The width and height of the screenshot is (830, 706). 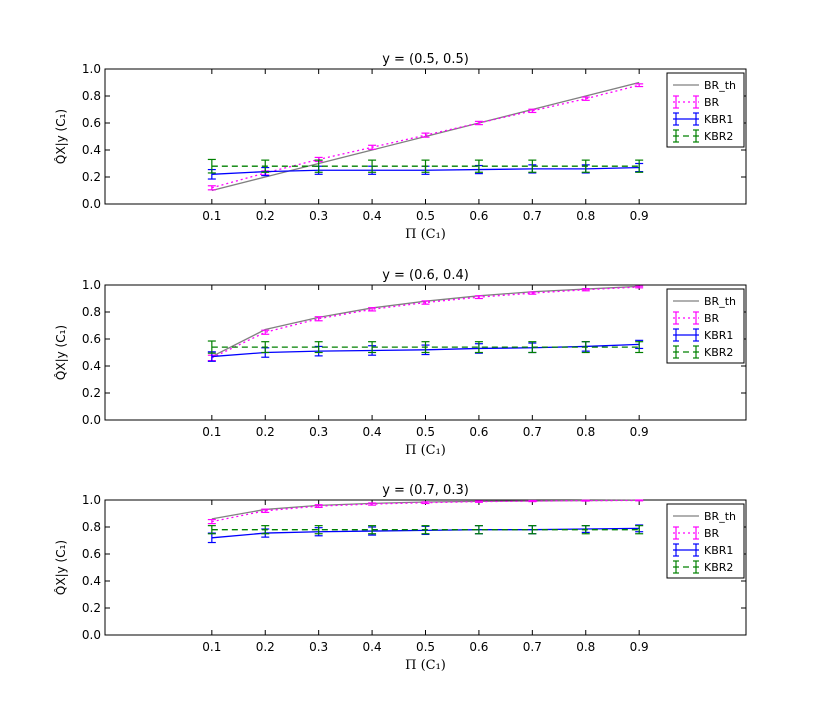 What do you see at coordinates (478, 216) in the screenshot?
I see `x-tick-label: 0.6` at bounding box center [478, 216].